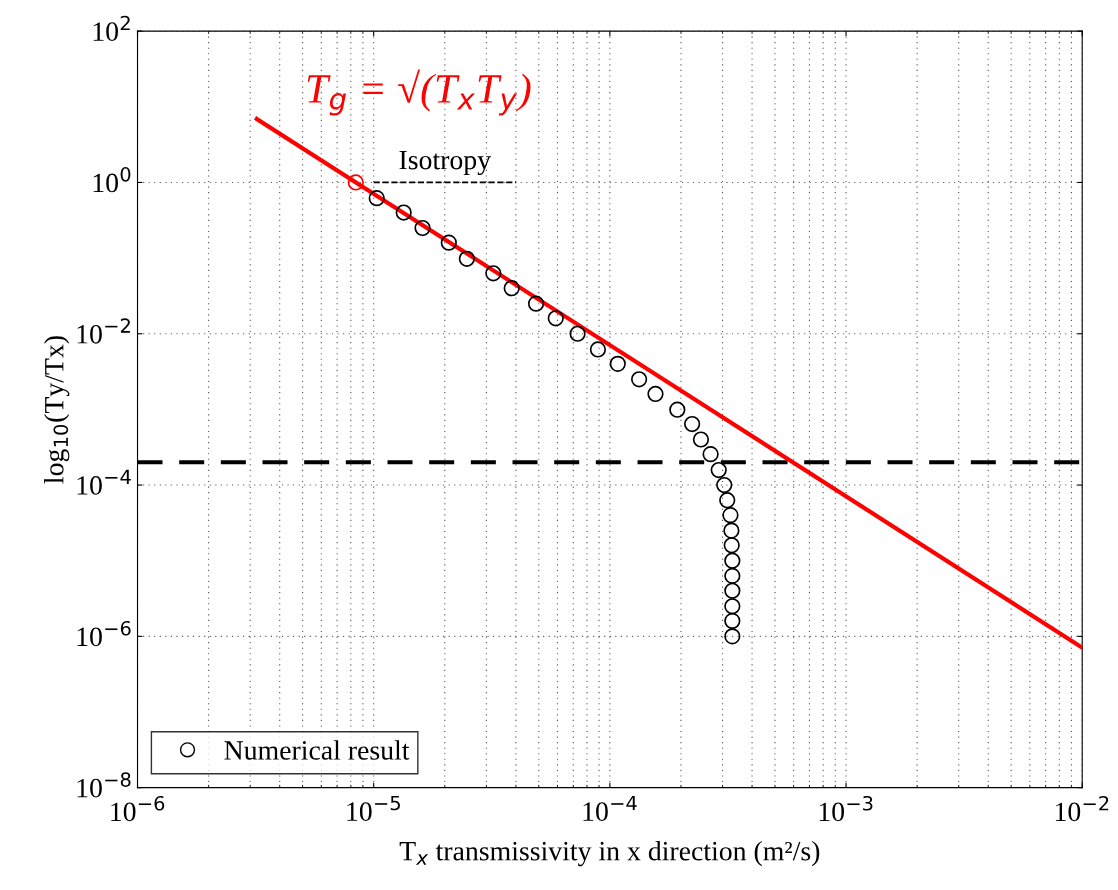 The width and height of the screenshot is (1118, 890). I want to click on y-tick-label: 10$^{−2}$, so click(103, 331).